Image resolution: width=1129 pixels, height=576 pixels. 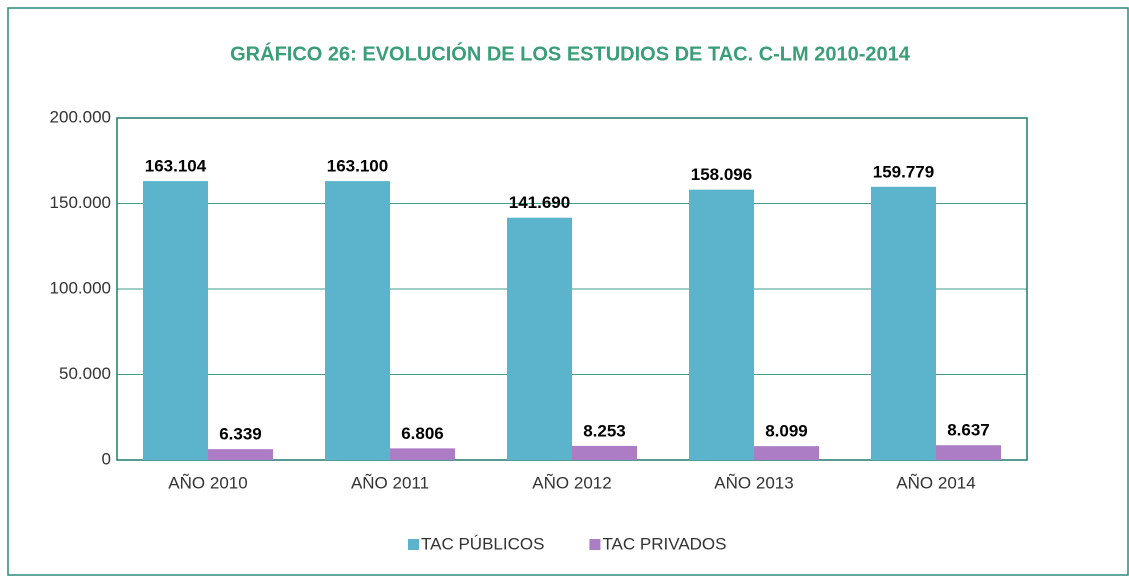 I want to click on value-label: 163.100, so click(x=357, y=166).